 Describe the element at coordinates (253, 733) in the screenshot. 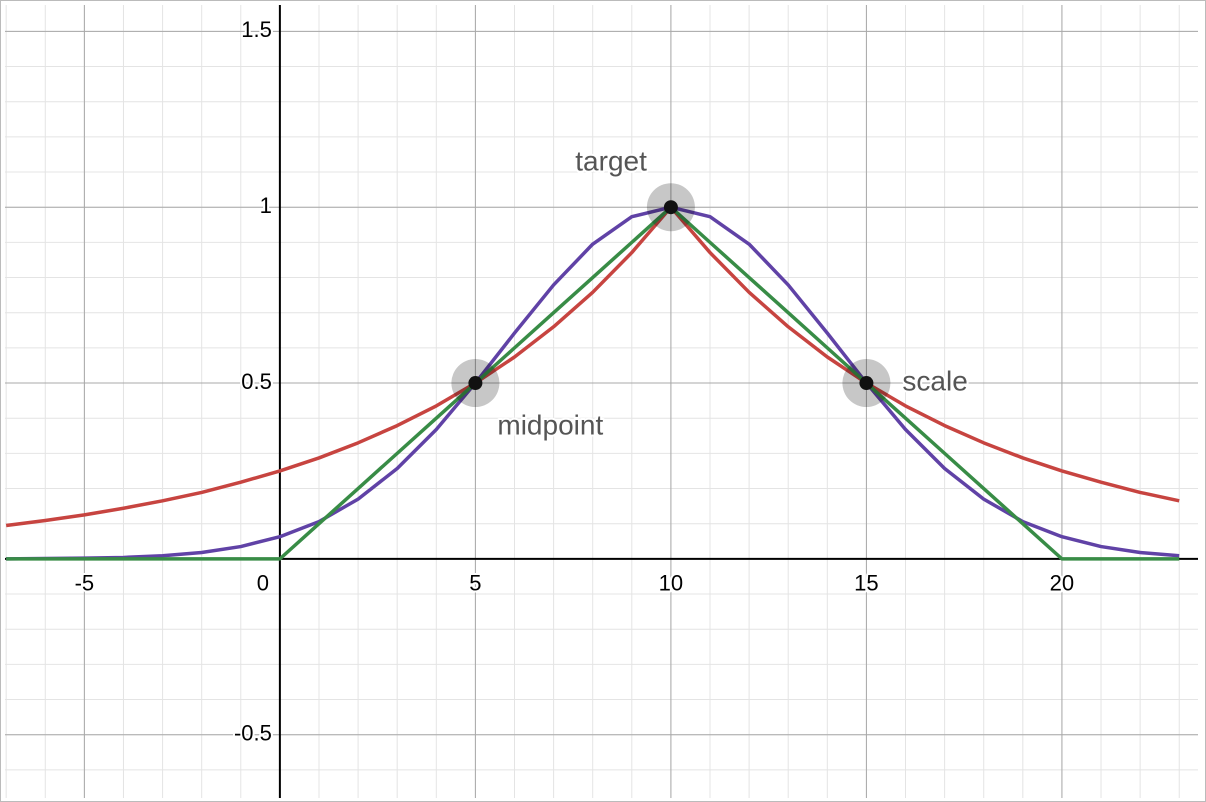

I see `y-tick-label: -0.5` at that location.